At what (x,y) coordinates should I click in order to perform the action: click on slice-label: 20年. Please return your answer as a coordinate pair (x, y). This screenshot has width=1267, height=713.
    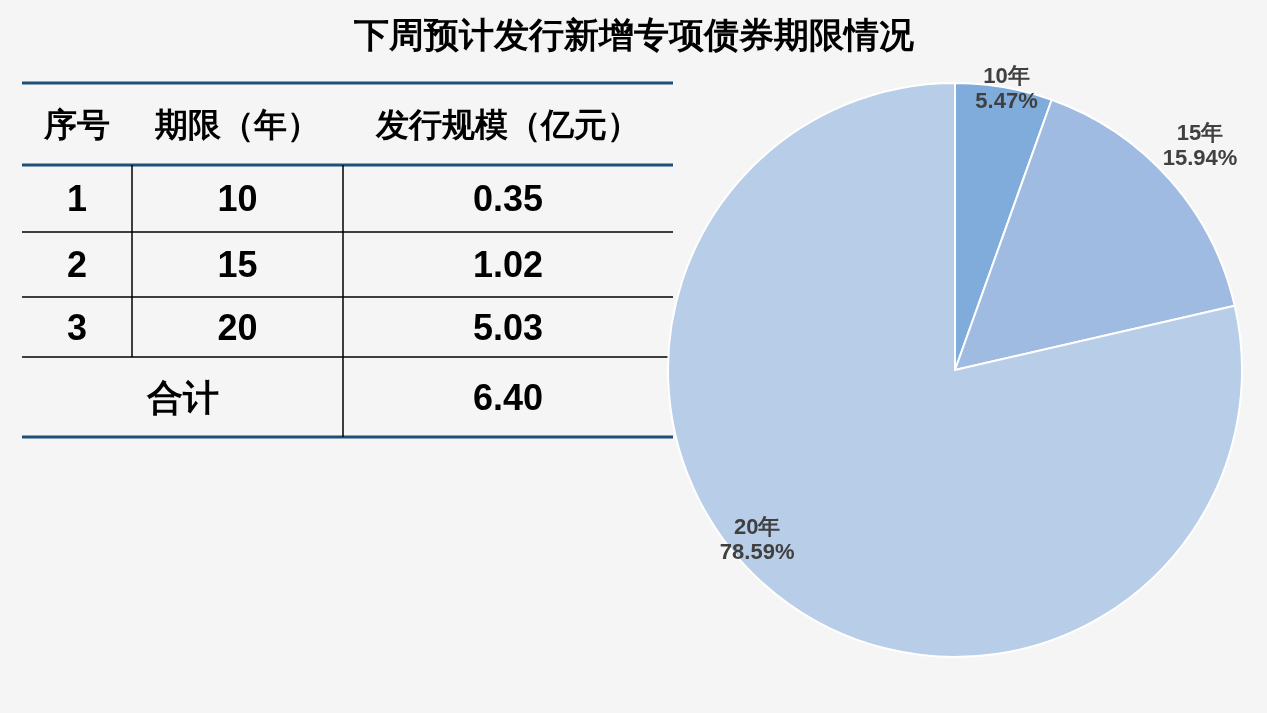
    Looking at the image, I should click on (757, 526).